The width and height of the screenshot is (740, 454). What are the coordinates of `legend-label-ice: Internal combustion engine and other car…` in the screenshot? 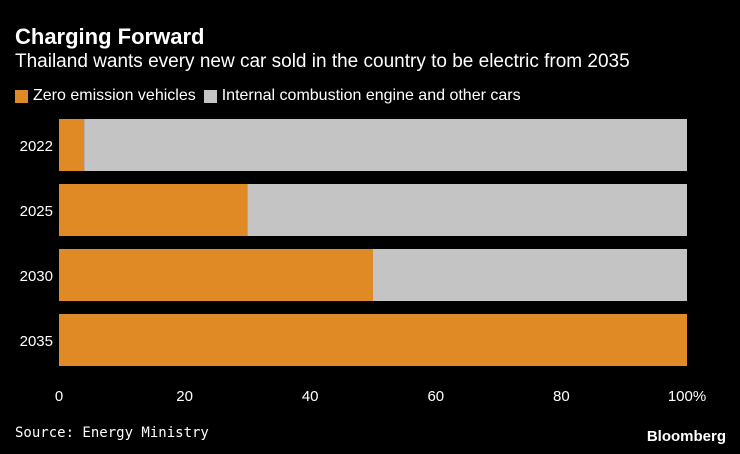 It's located at (371, 95).